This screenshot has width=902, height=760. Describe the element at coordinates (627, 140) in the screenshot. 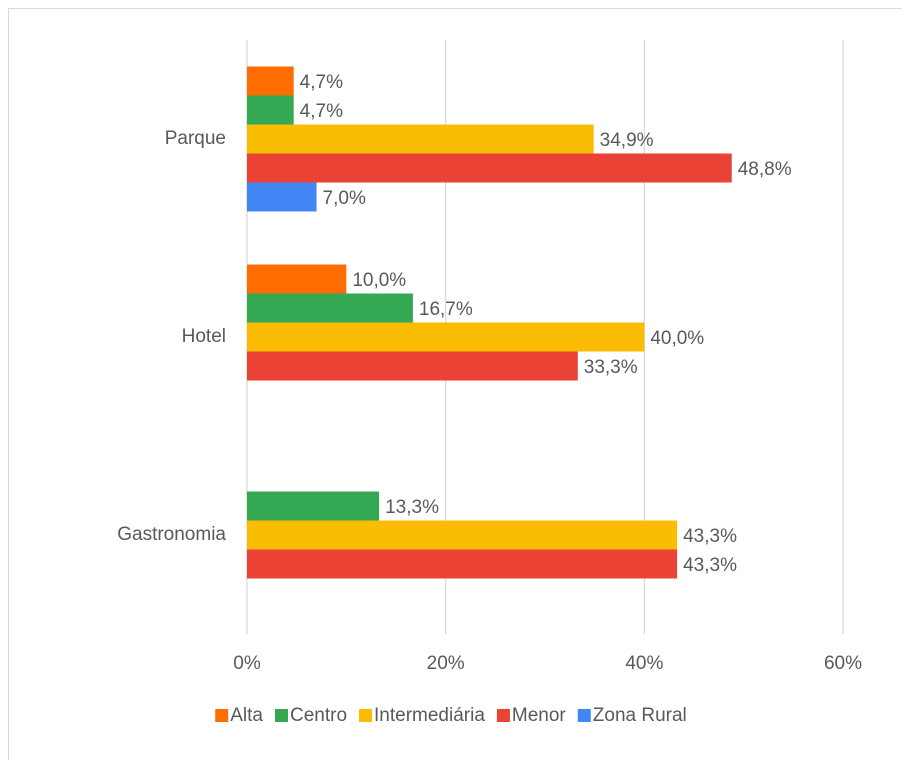

I see `value-label: 34,9%` at that location.